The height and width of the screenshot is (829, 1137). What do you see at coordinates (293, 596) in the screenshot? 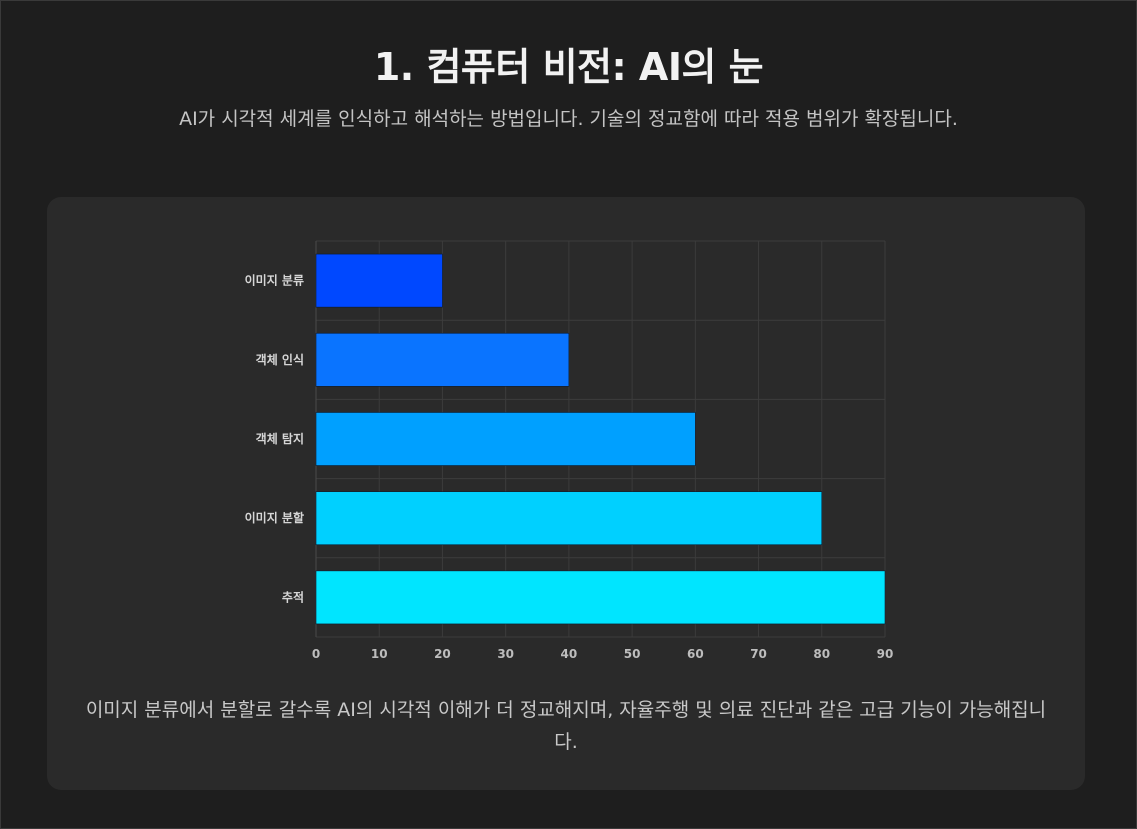
I see `y-tick-label: 추적` at bounding box center [293, 596].